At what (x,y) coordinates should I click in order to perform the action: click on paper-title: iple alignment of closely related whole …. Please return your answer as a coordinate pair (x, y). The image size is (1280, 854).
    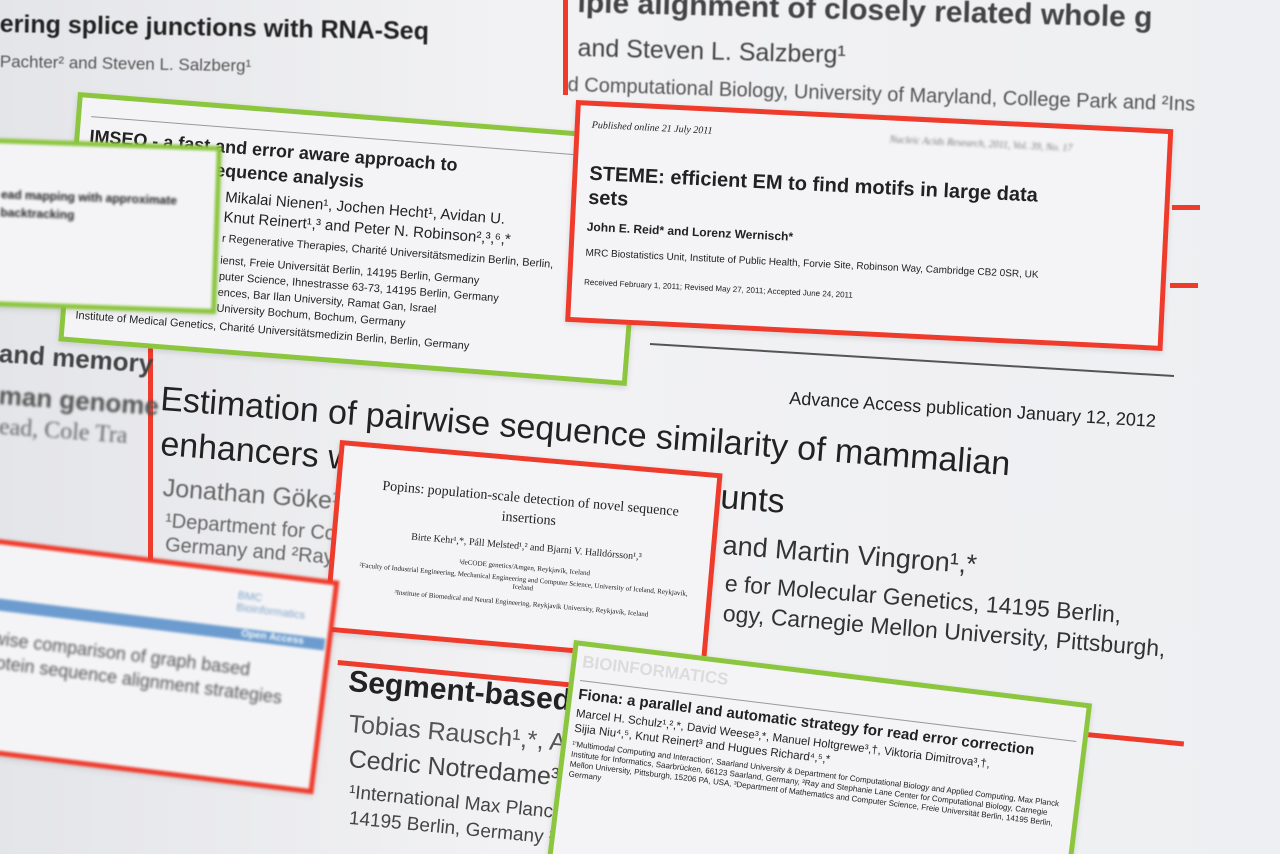
    Looking at the image, I should click on (865, 17).